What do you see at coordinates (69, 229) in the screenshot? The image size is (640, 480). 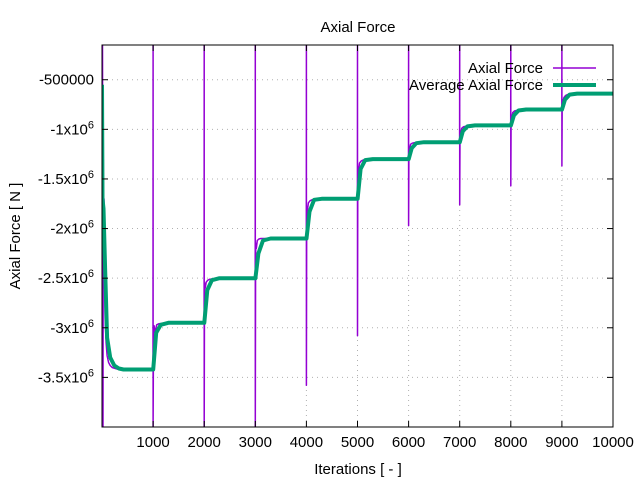 I see `y-tick-label-base: -2x10` at bounding box center [69, 229].